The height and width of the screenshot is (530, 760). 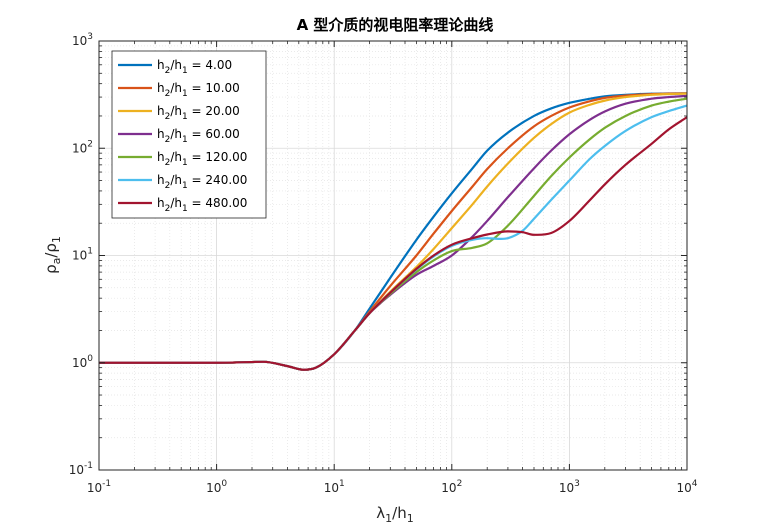 I want to click on y-axis-label: ρa/ρ1, so click(x=52, y=255).